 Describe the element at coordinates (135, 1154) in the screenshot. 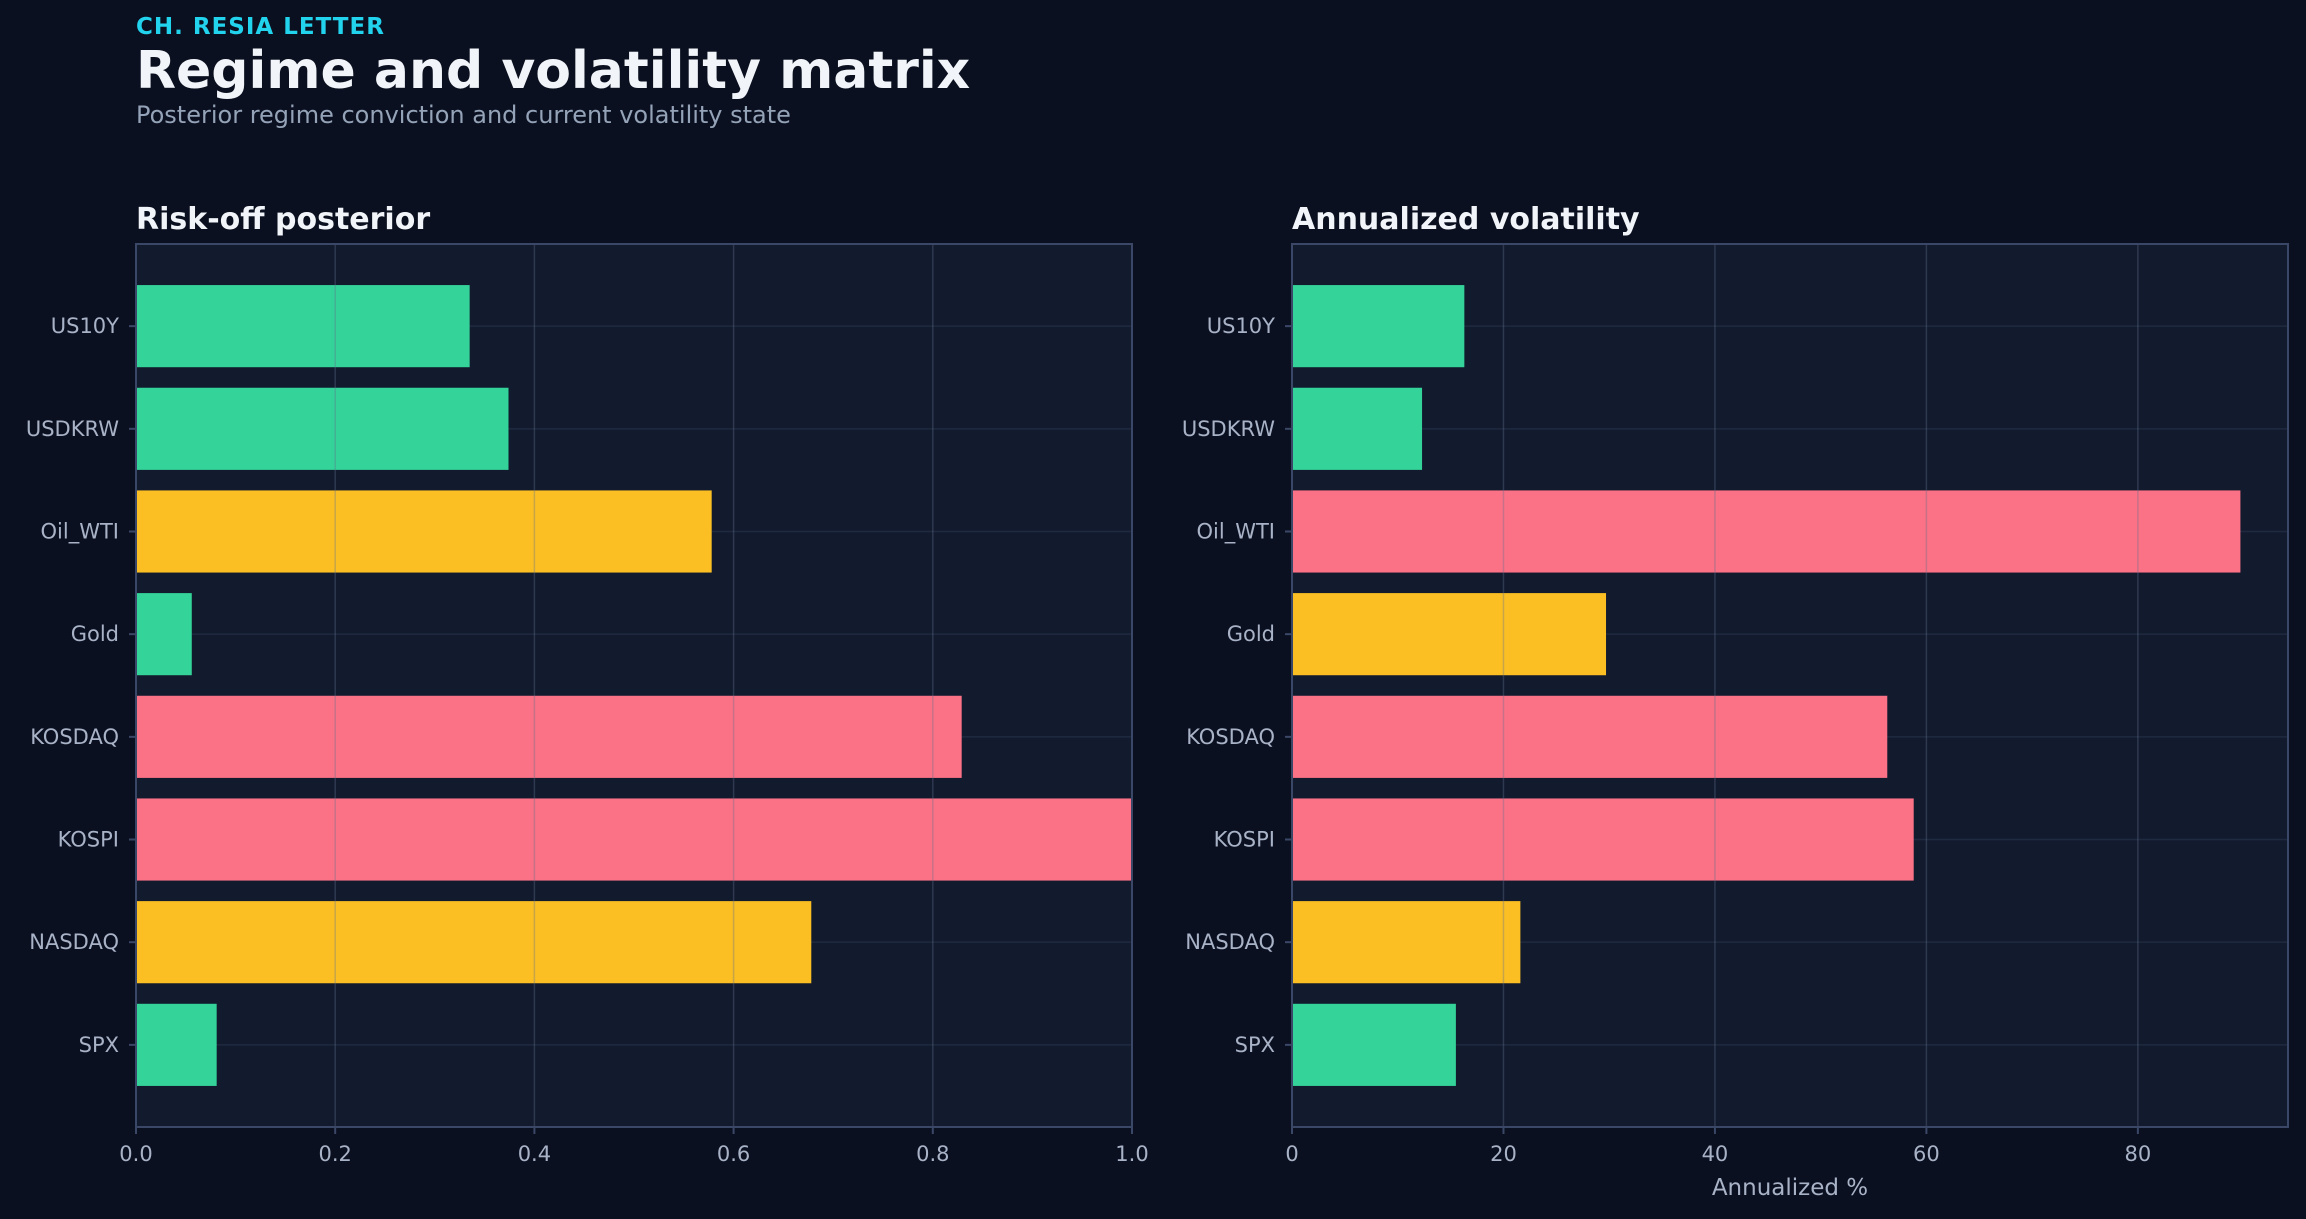

I see `x-tick-label: 0.0` at that location.